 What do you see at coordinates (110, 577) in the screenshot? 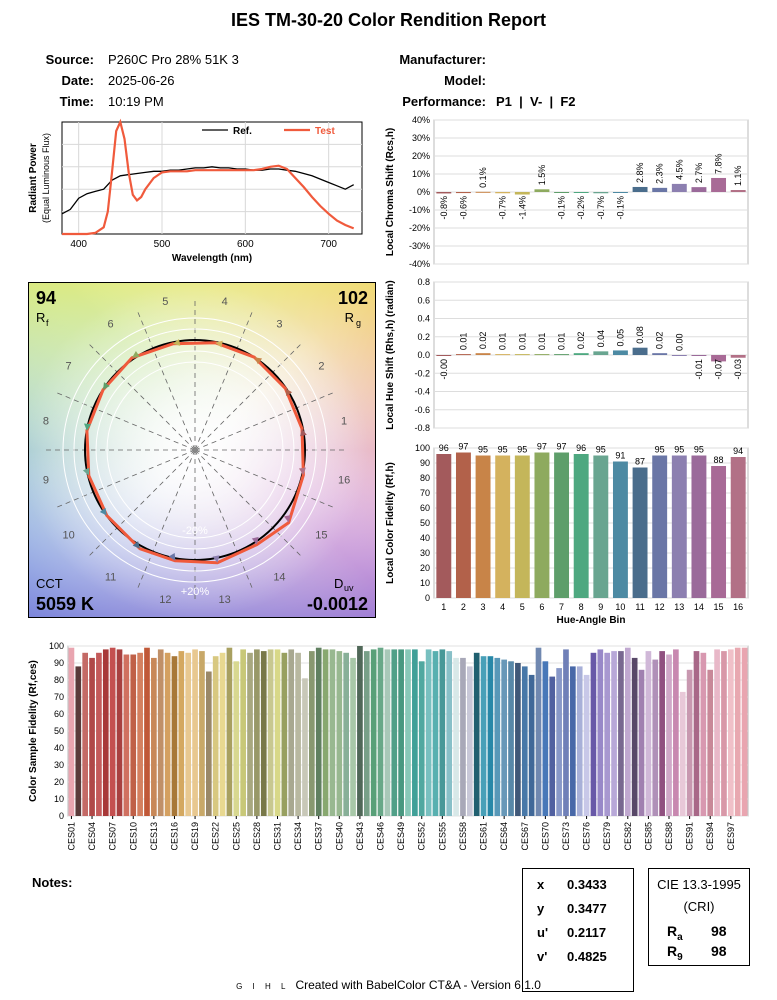
I see `cvg-bin-number: 11` at bounding box center [110, 577].